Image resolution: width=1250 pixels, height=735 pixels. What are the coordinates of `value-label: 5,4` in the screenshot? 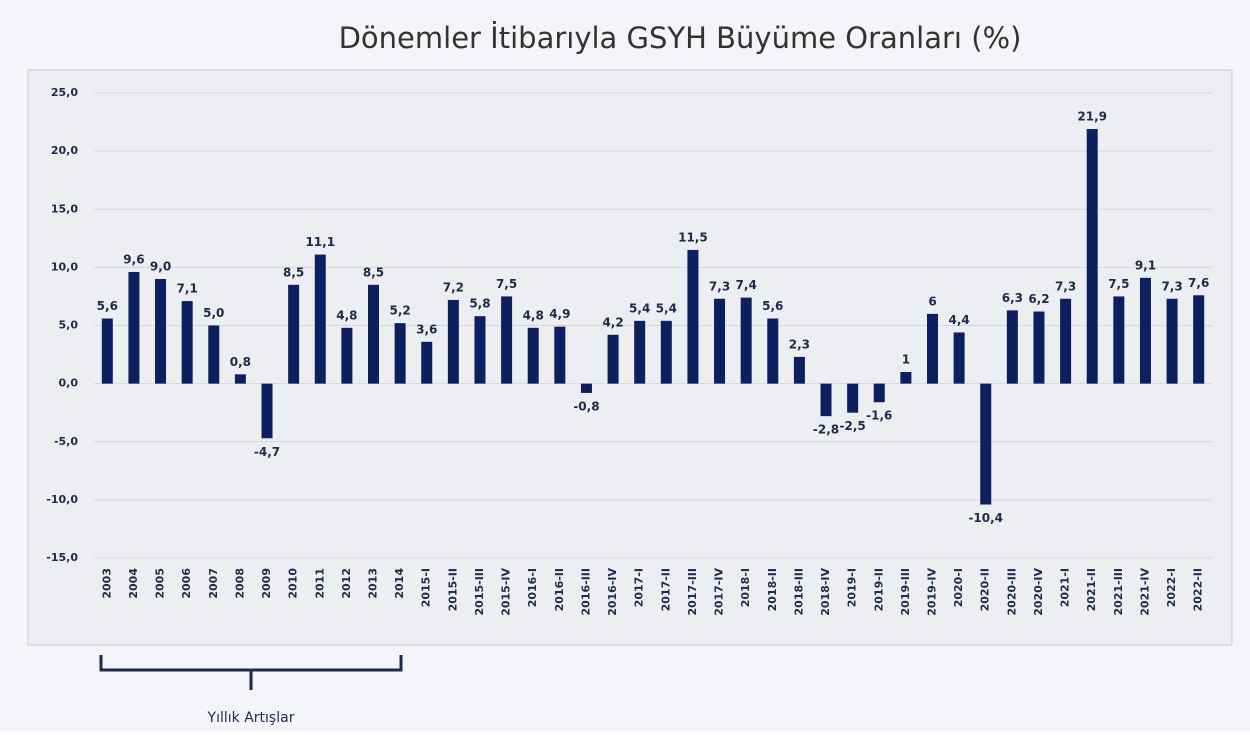 It's located at (639, 308).